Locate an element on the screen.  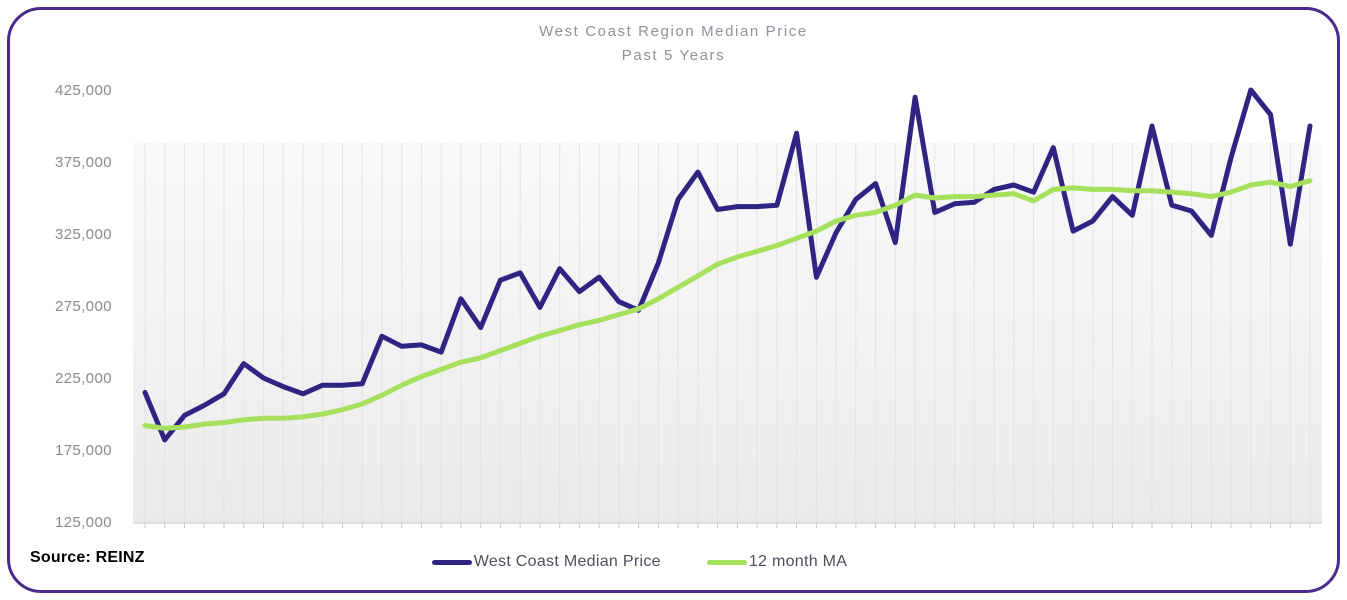
legend-item-median-price: West Coast Median Price is located at coordinates (546, 562).